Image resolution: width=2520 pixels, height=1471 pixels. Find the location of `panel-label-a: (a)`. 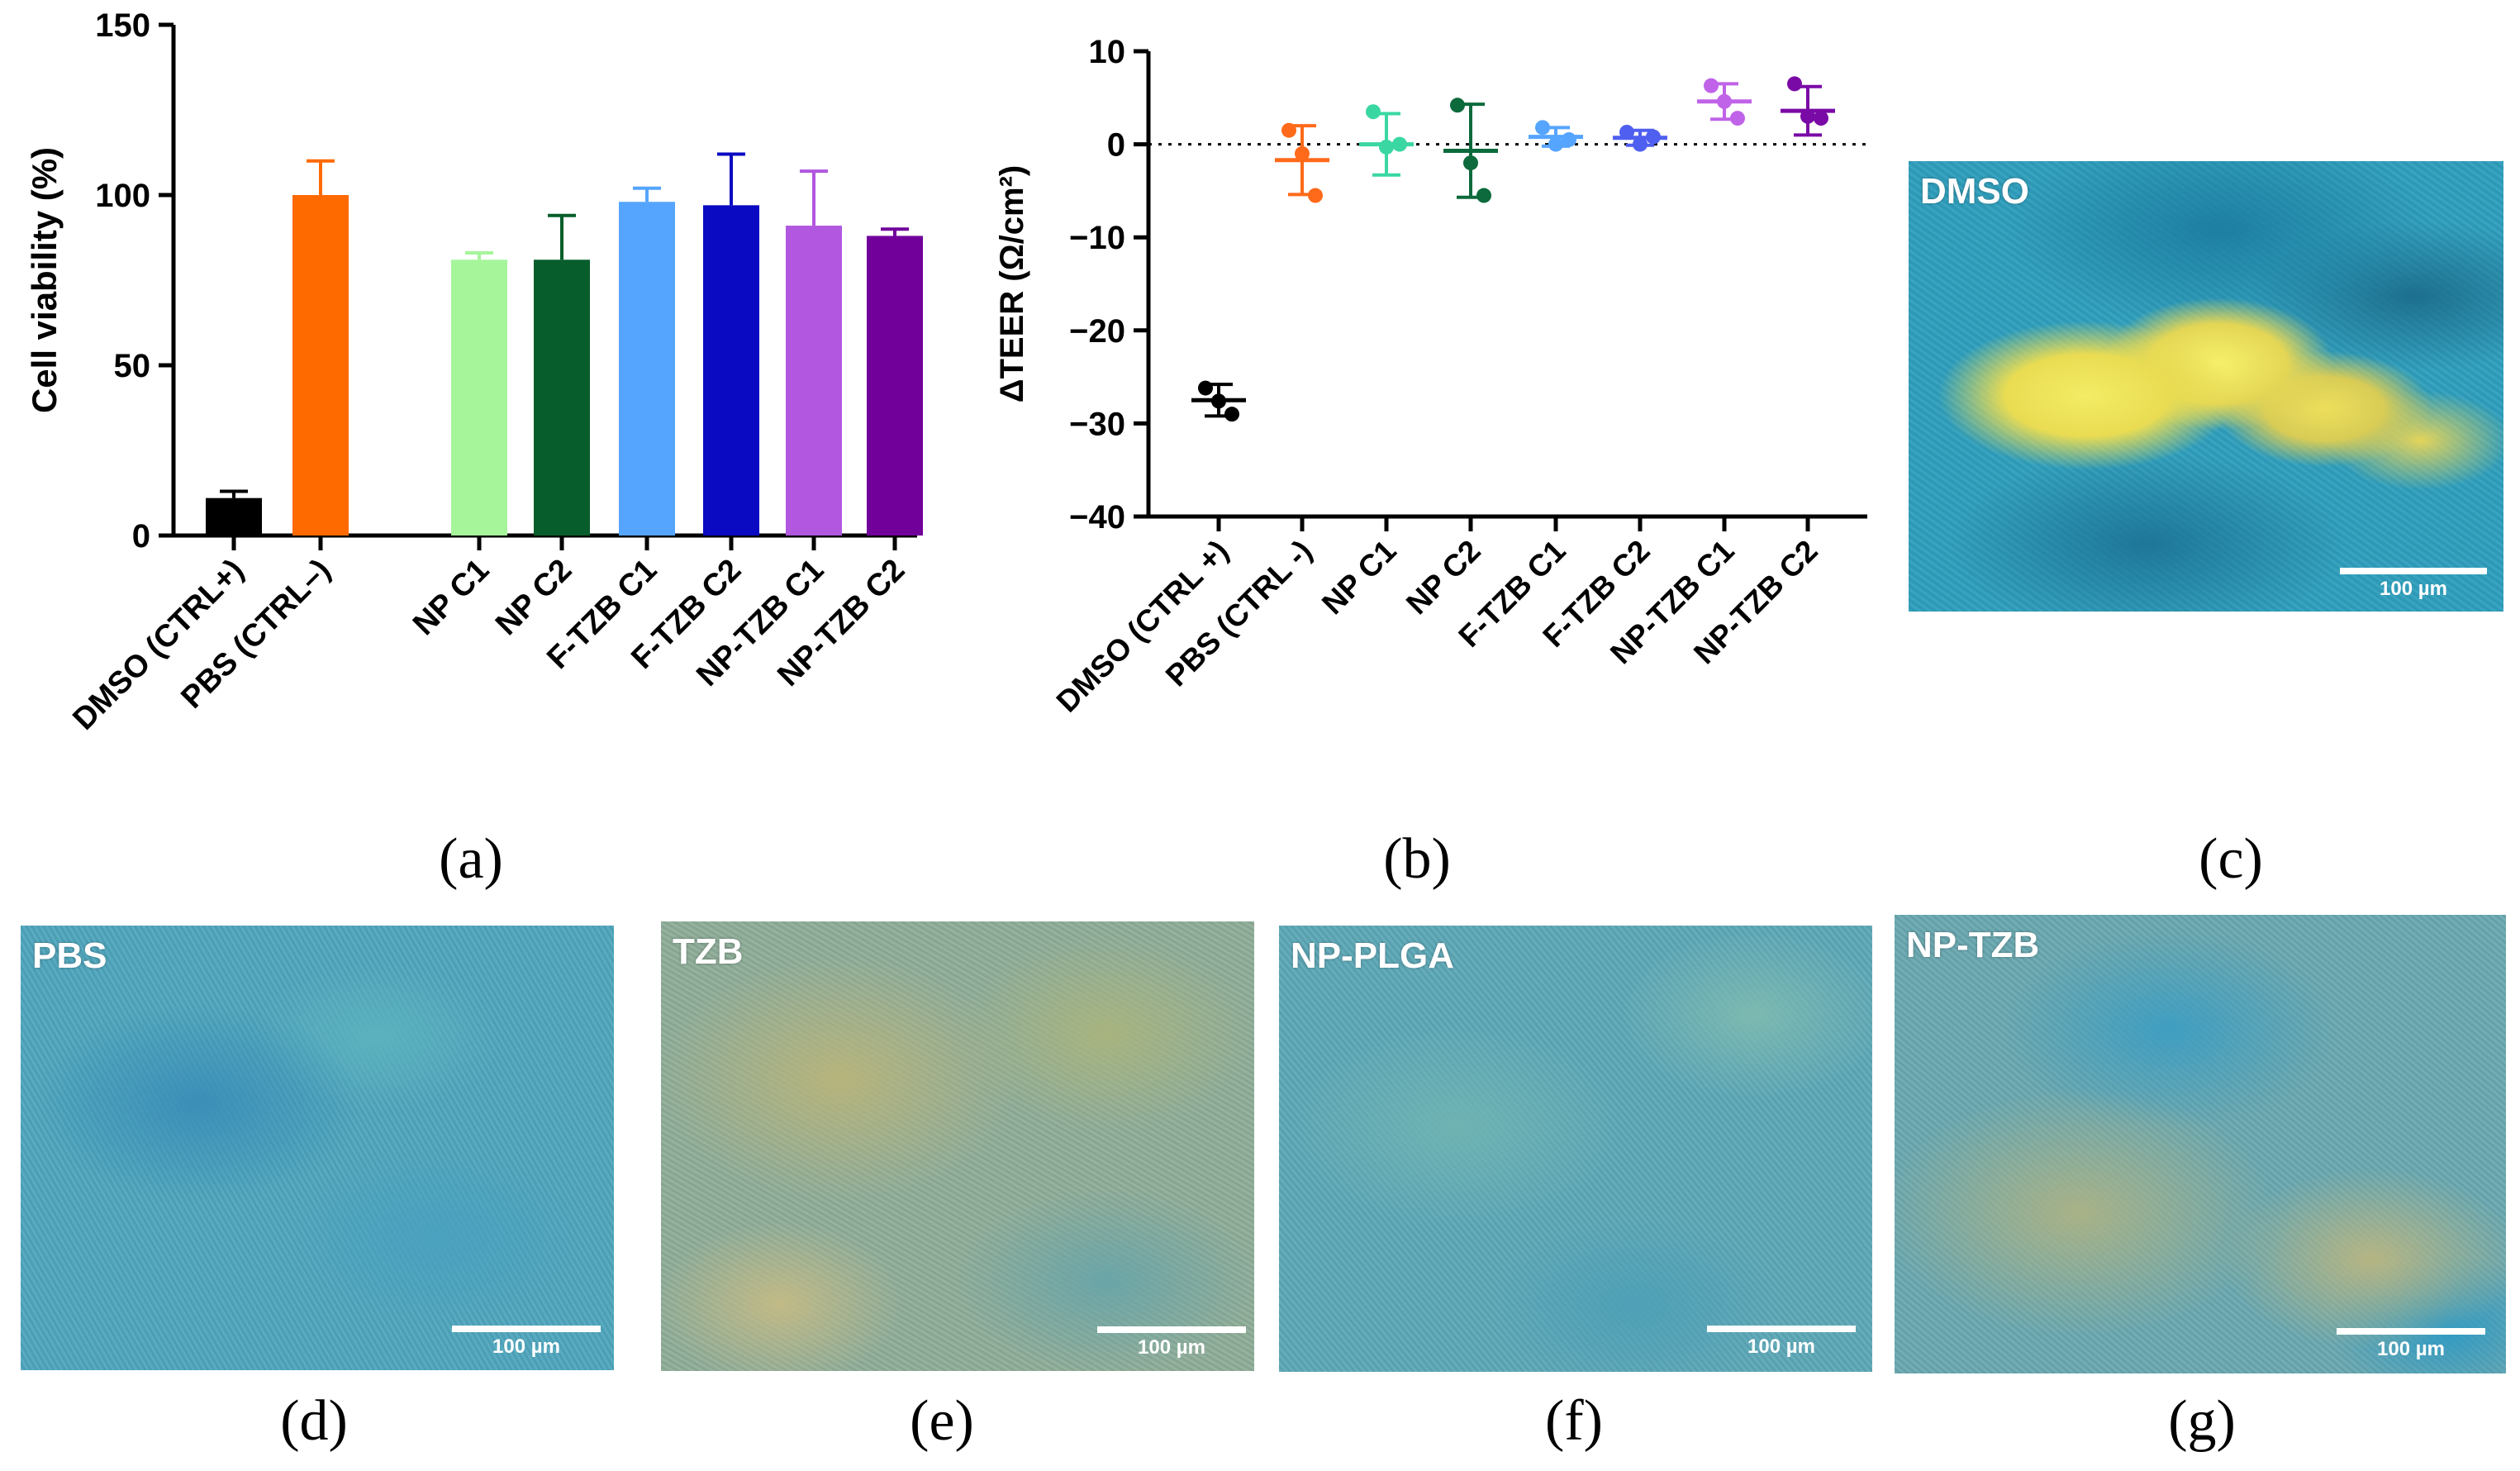

panel-label-a: (a) is located at coordinates (471, 859).